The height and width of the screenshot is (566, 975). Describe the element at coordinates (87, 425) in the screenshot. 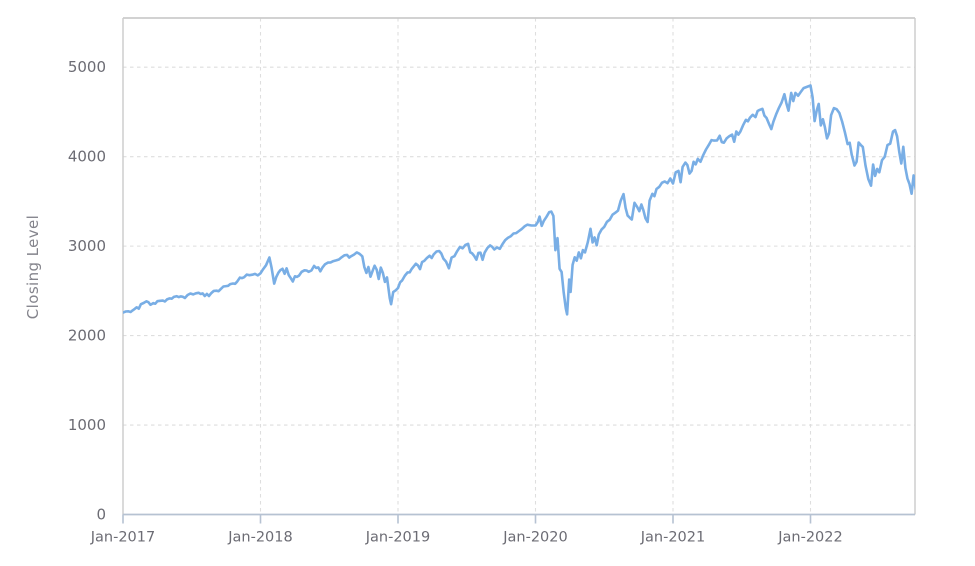

I see `y-tick-label: 1000` at that location.